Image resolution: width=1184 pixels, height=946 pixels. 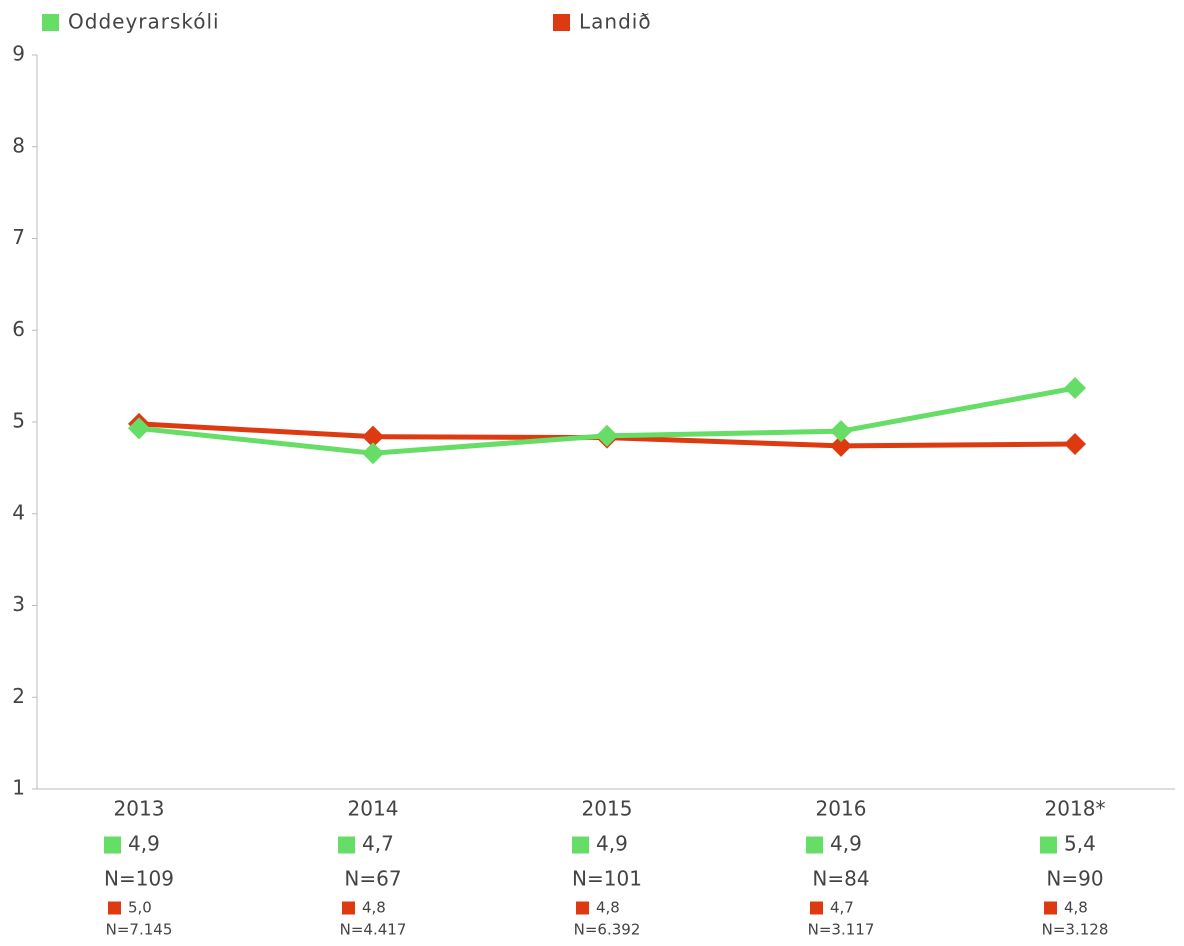 I want to click on y-tick-label: 3, so click(x=18, y=604).